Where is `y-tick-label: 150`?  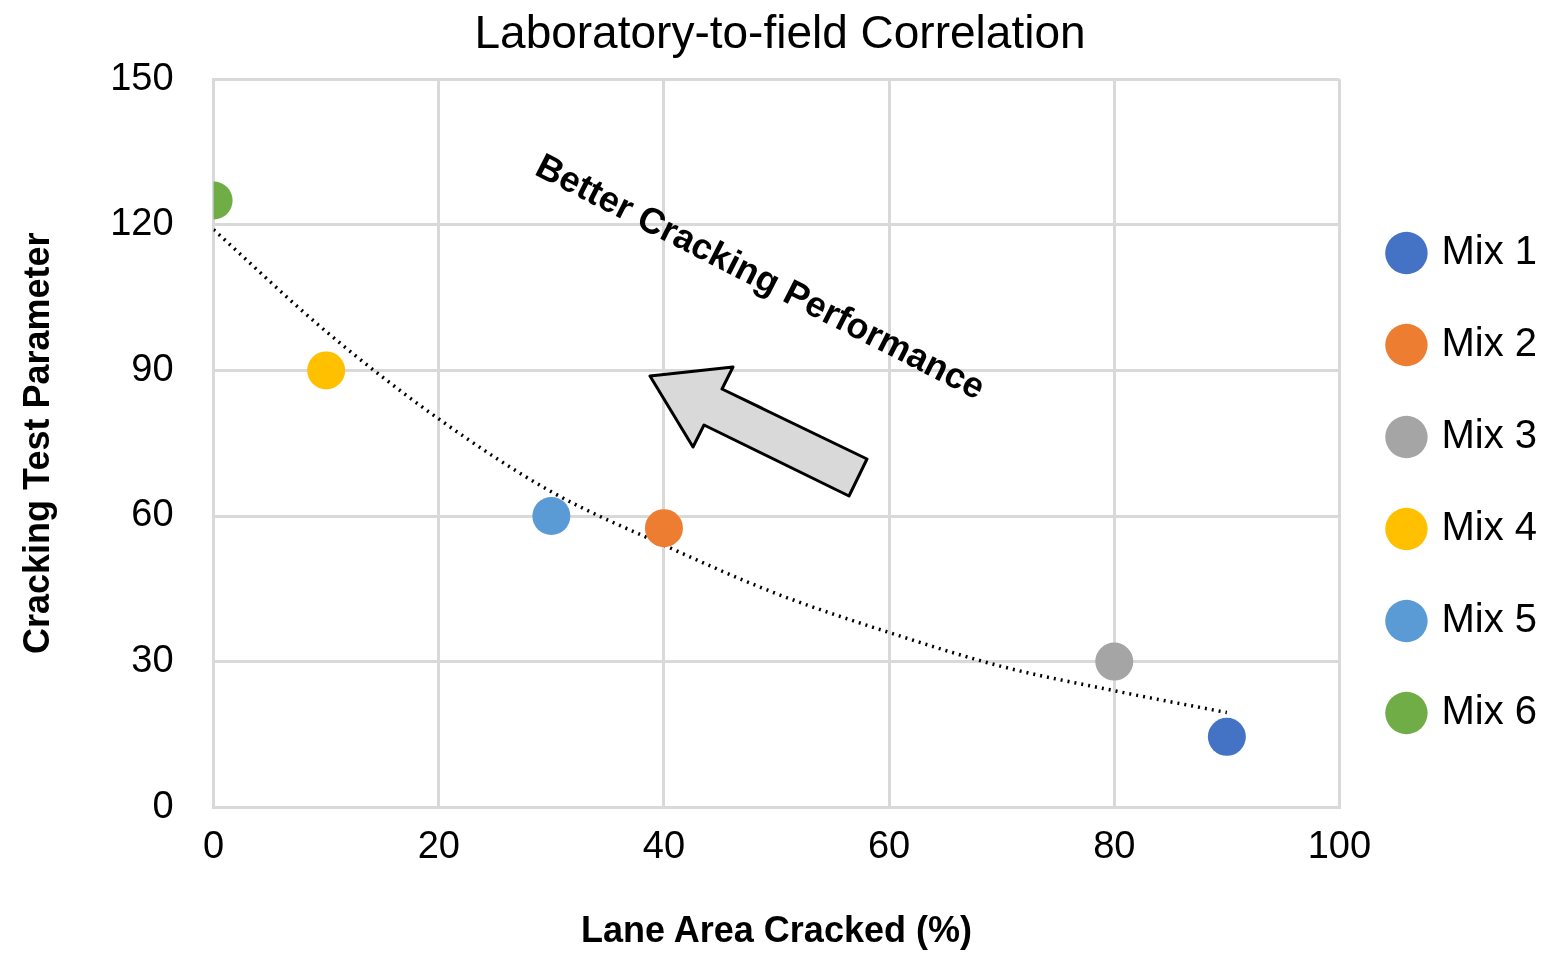 y-tick-label: 150 is located at coordinates (142, 76).